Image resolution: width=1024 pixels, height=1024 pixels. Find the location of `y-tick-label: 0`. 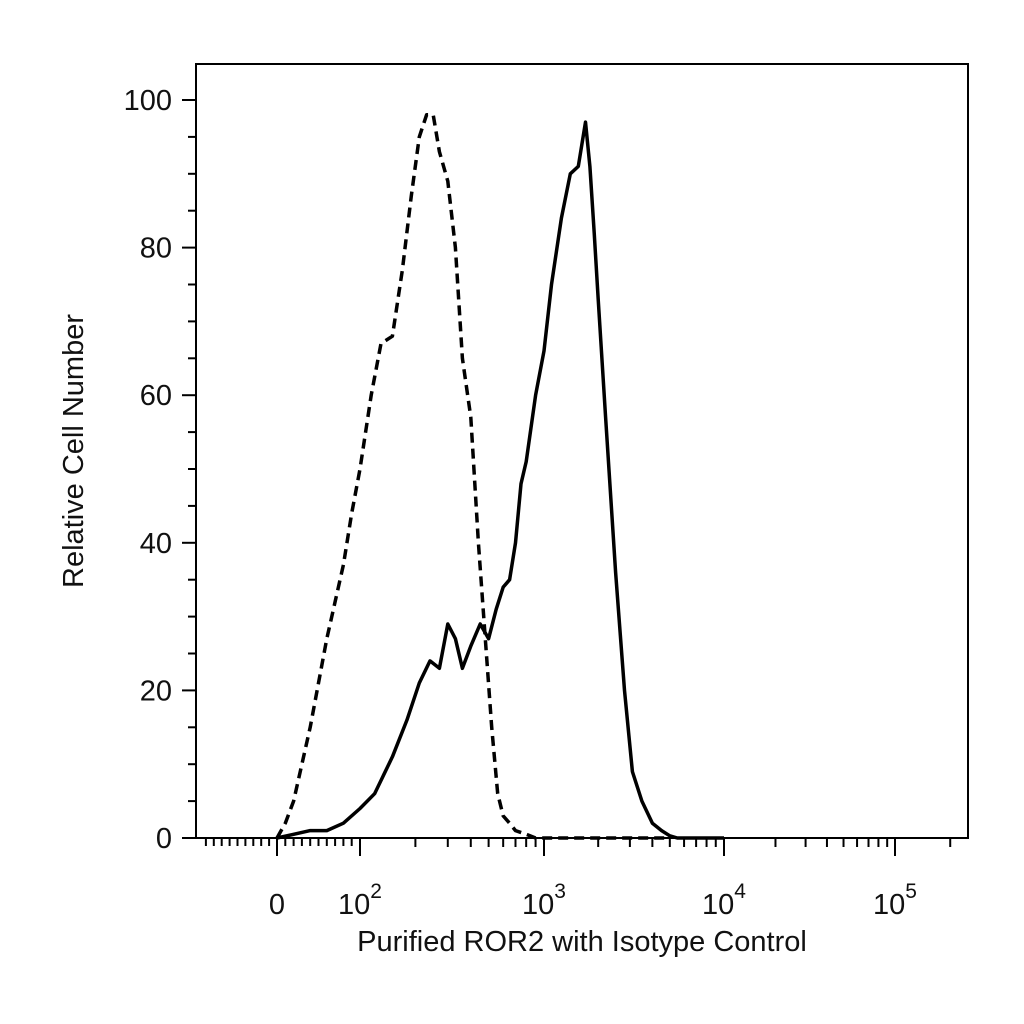

y-tick-label: 0 is located at coordinates (164, 839).